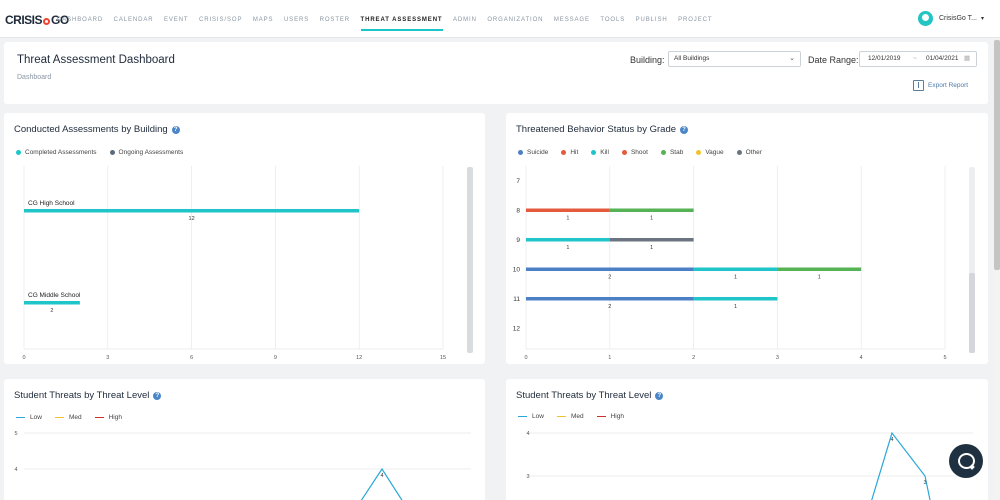 Image resolution: width=1000 pixels, height=500 pixels. I want to click on level-right-legend-high: High, so click(610, 416).